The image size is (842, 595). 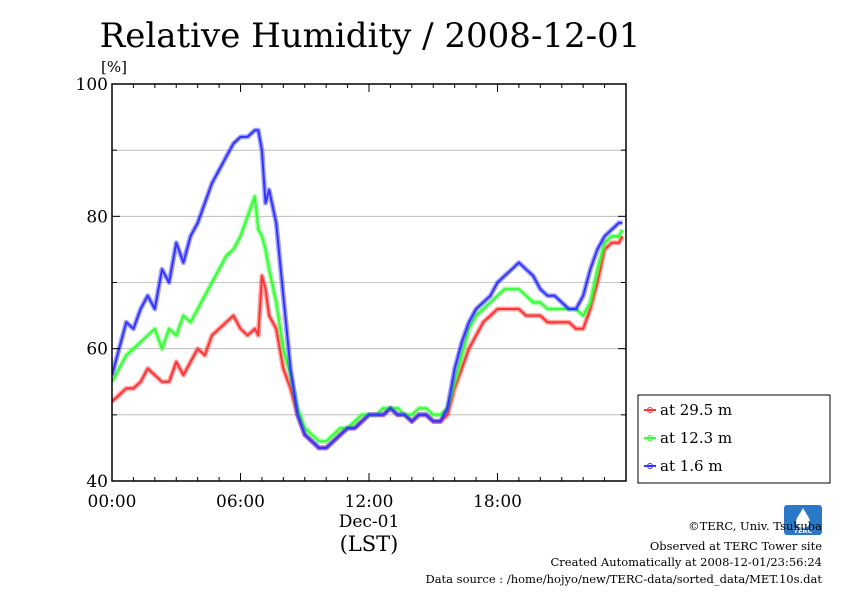 I want to click on x-tick-label: 18:00, so click(x=497, y=502).